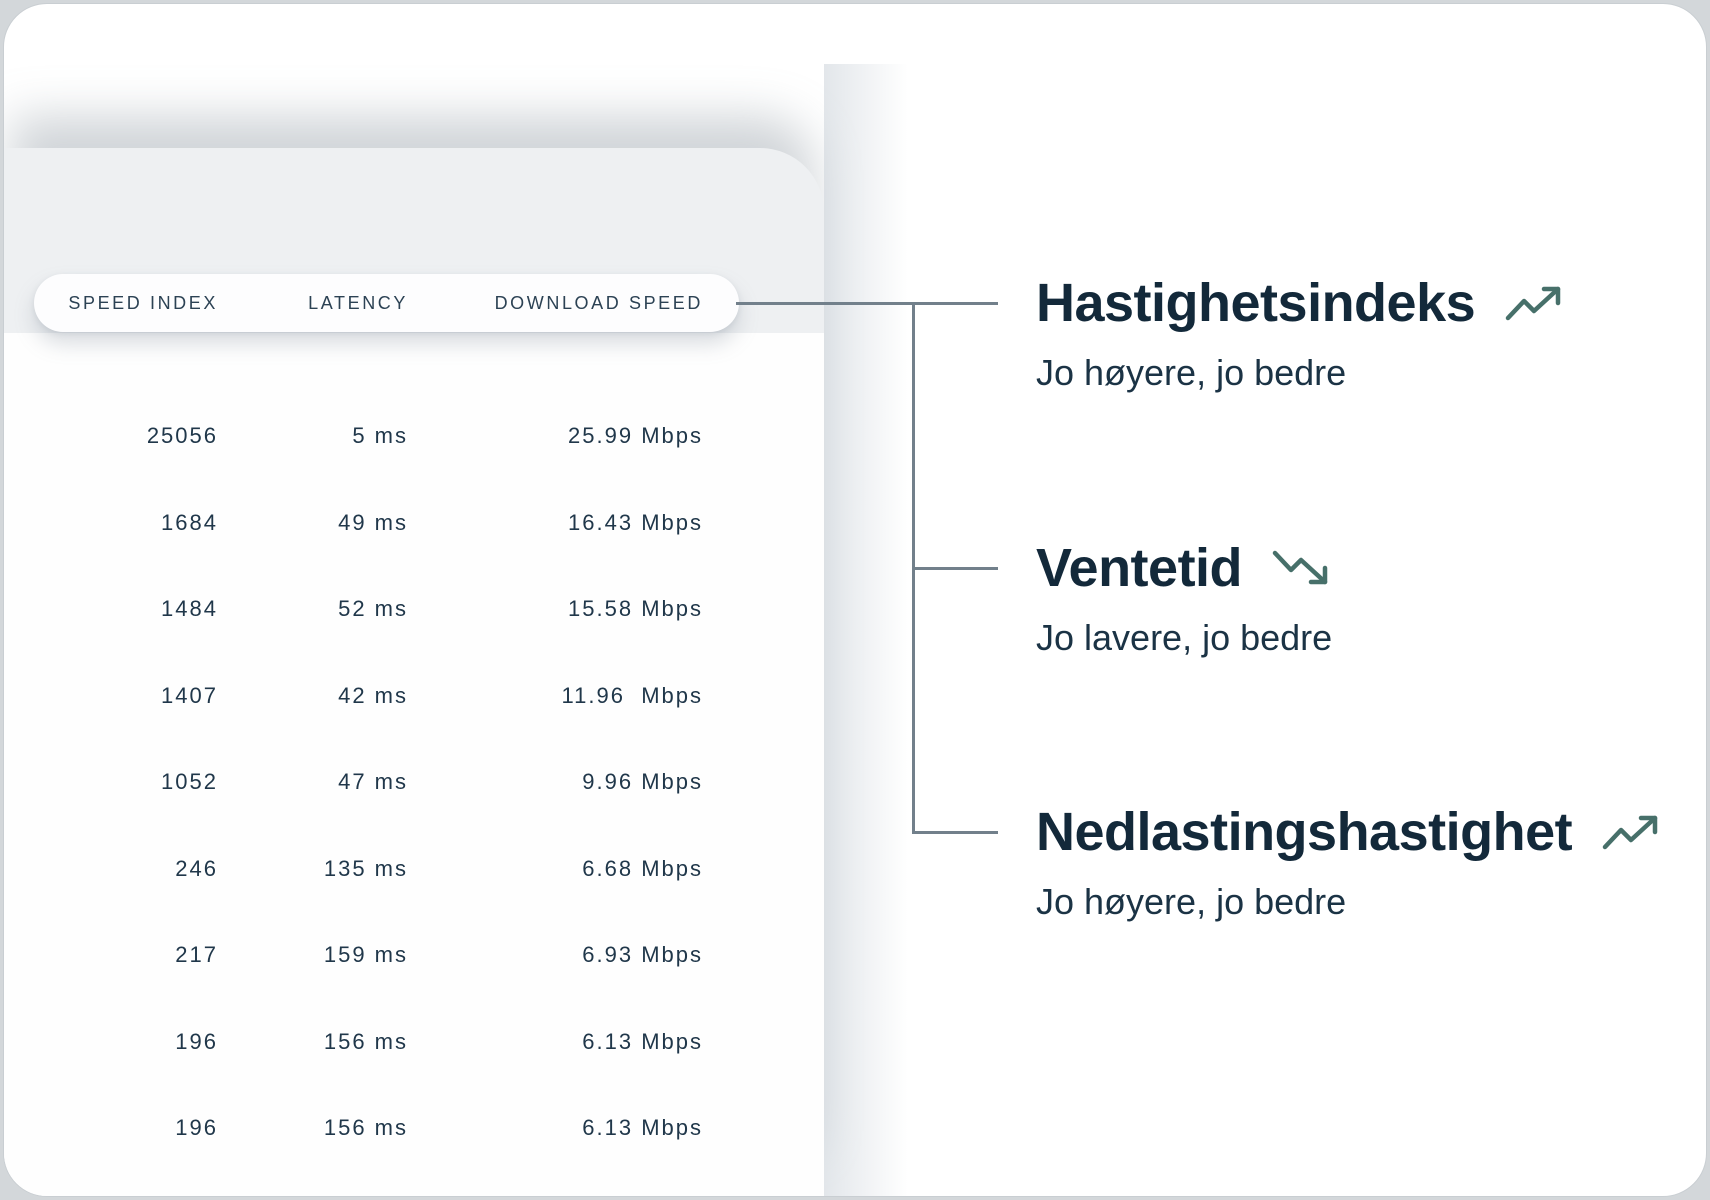 The width and height of the screenshot is (1710, 1200). I want to click on table-row: 25056 5 ms 25.99 Mbps, so click(374, 436).